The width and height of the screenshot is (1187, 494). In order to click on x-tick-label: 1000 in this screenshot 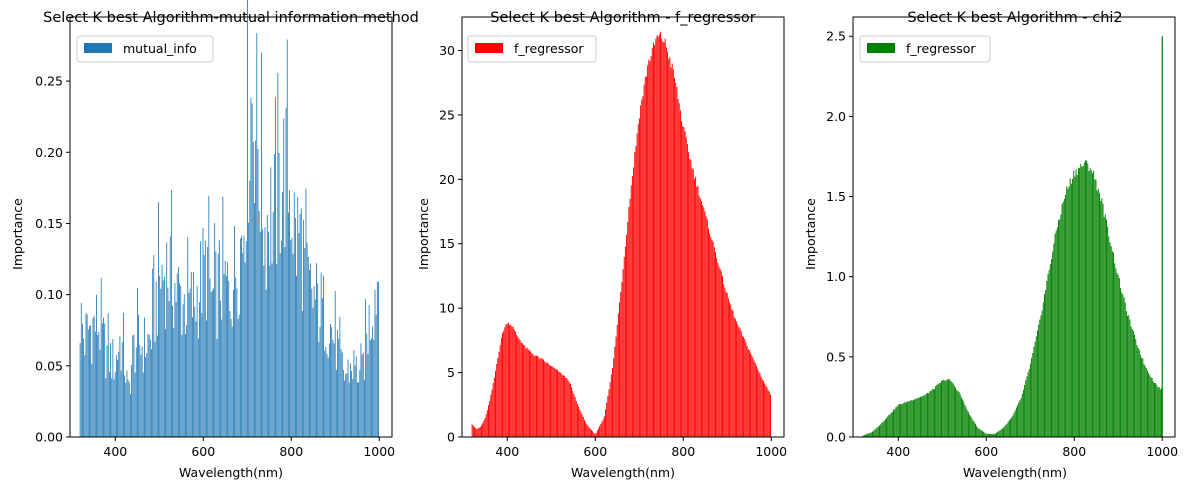, I will do `click(1162, 451)`.